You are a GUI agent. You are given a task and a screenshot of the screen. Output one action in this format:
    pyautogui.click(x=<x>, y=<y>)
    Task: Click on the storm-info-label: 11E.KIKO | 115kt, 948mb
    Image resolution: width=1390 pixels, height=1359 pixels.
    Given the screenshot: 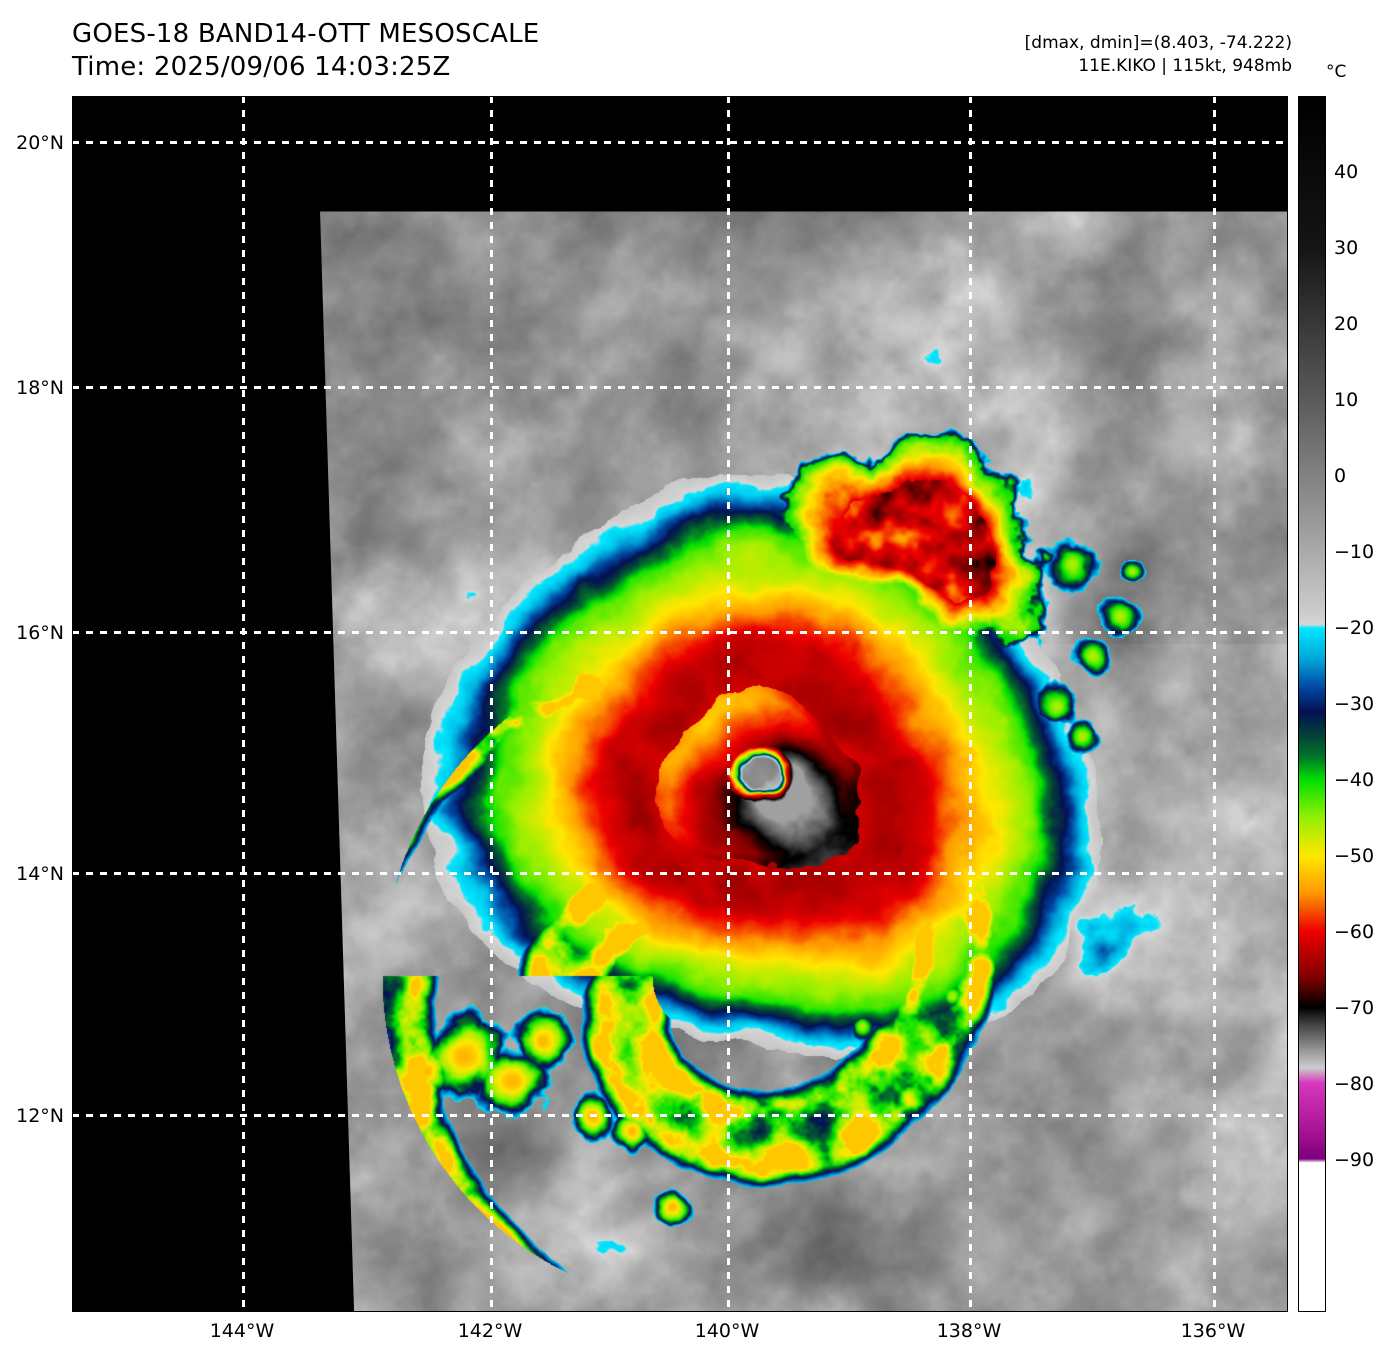 What is the action you would take?
    pyautogui.click(x=1185, y=66)
    